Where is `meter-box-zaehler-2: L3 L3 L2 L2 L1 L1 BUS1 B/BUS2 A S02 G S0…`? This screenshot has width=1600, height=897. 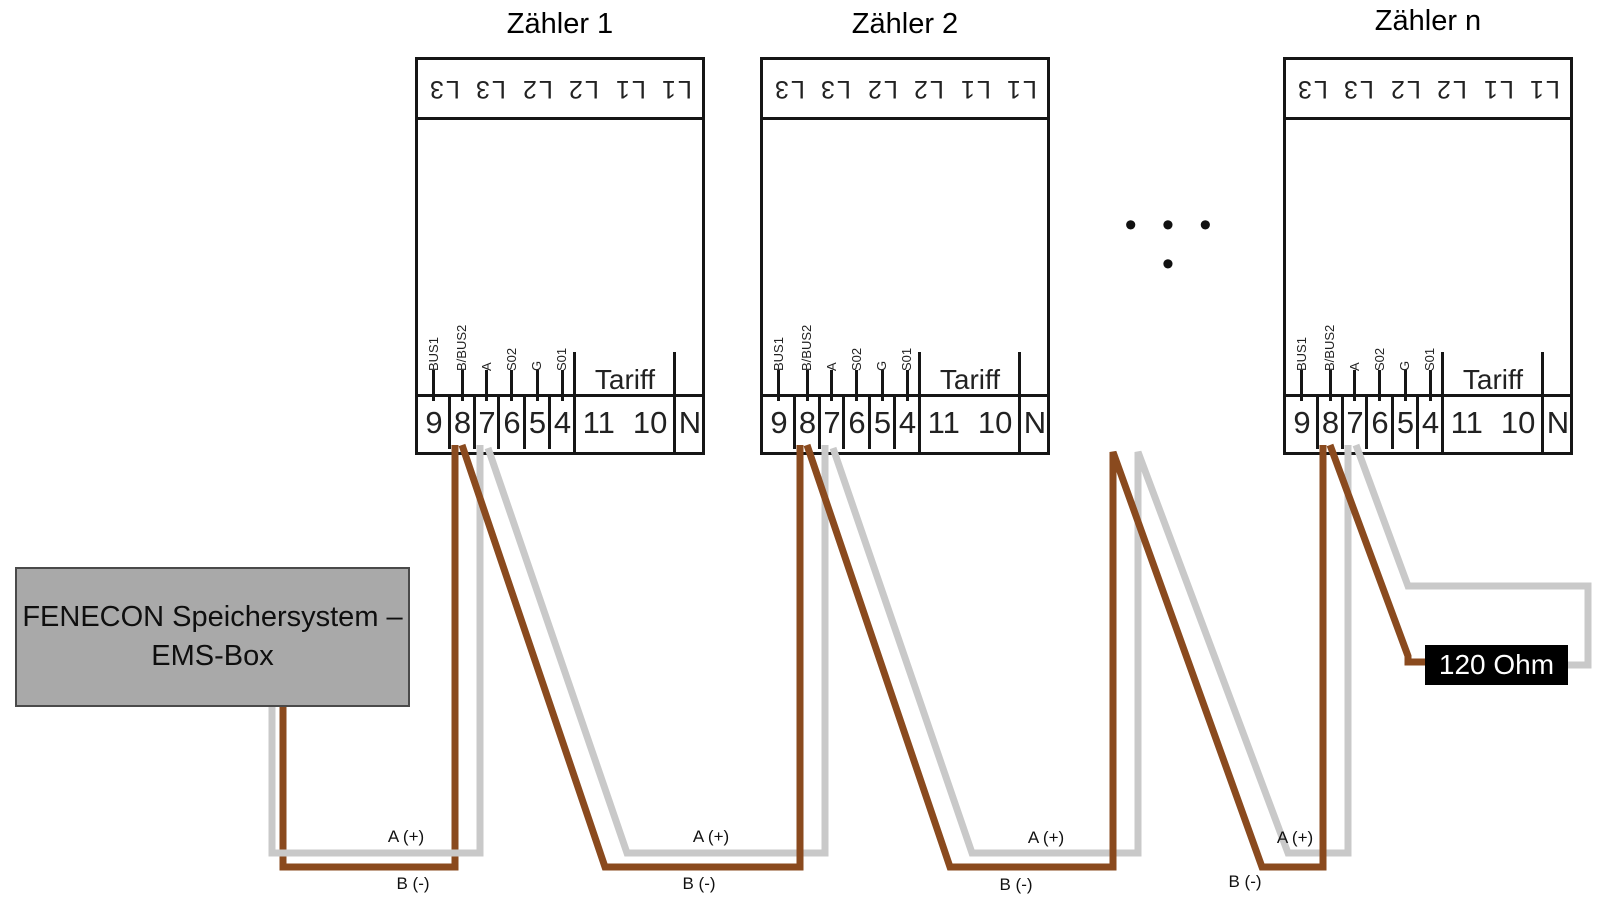
meter-box-zaehler-2: L3 L3 L2 L2 L1 L1 BUS1 B/BUS2 A S02 G S0… is located at coordinates (905, 256).